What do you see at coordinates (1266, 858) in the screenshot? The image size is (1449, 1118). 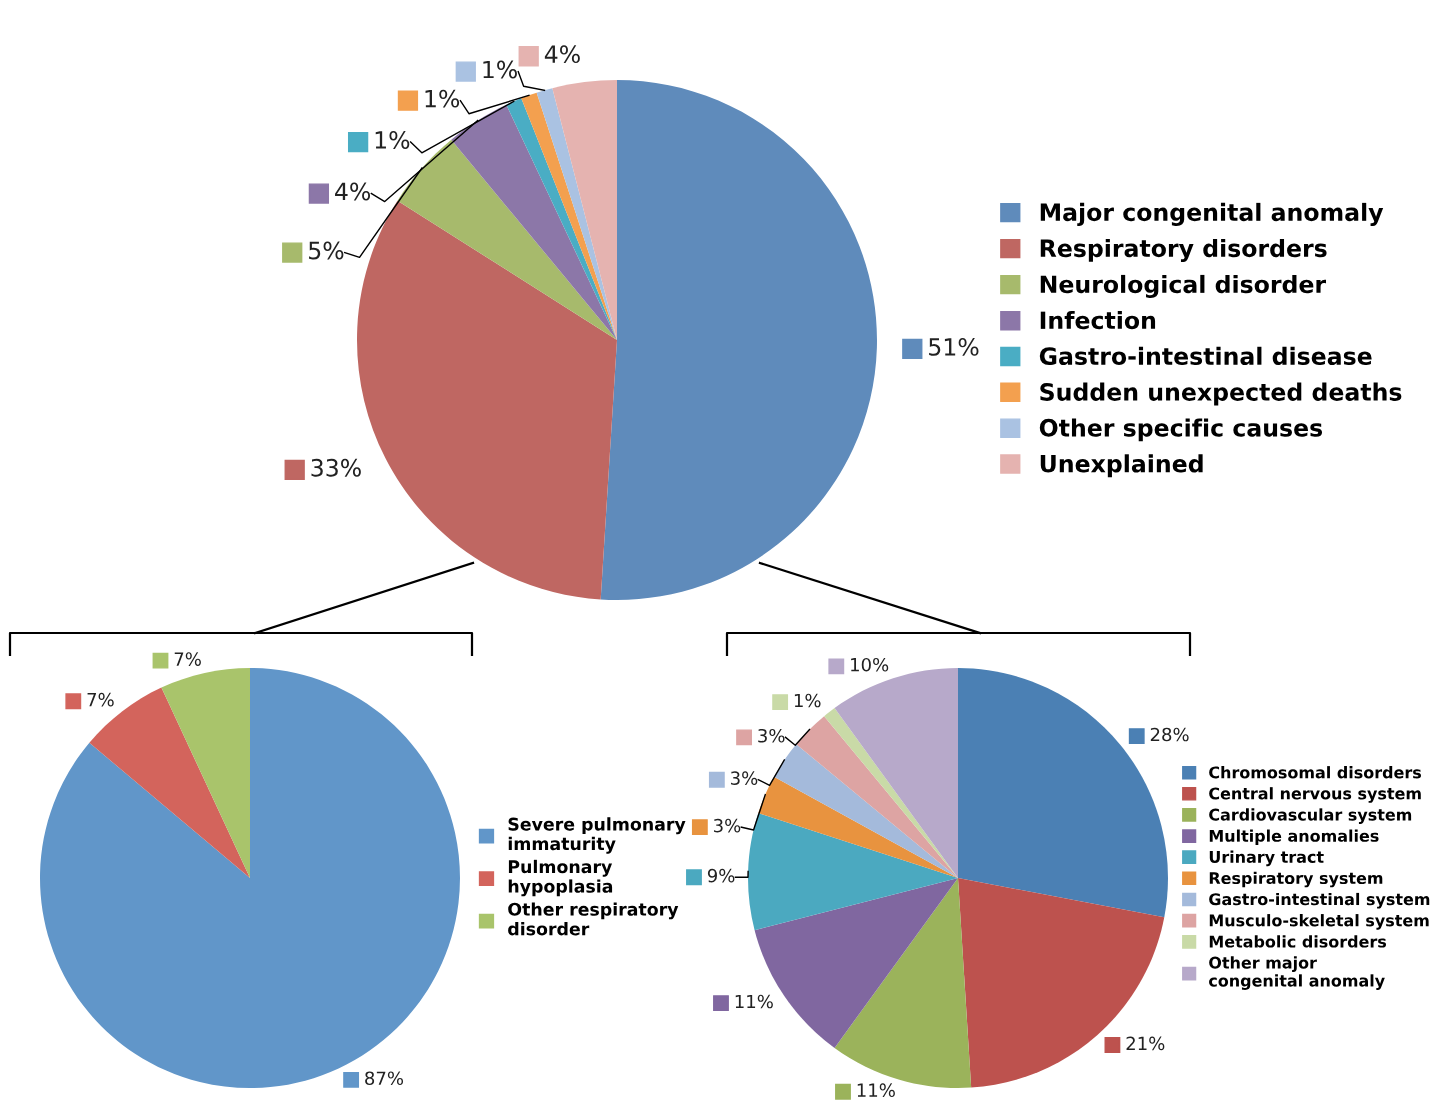 I see `legend-label: Urinary tract` at bounding box center [1266, 858].